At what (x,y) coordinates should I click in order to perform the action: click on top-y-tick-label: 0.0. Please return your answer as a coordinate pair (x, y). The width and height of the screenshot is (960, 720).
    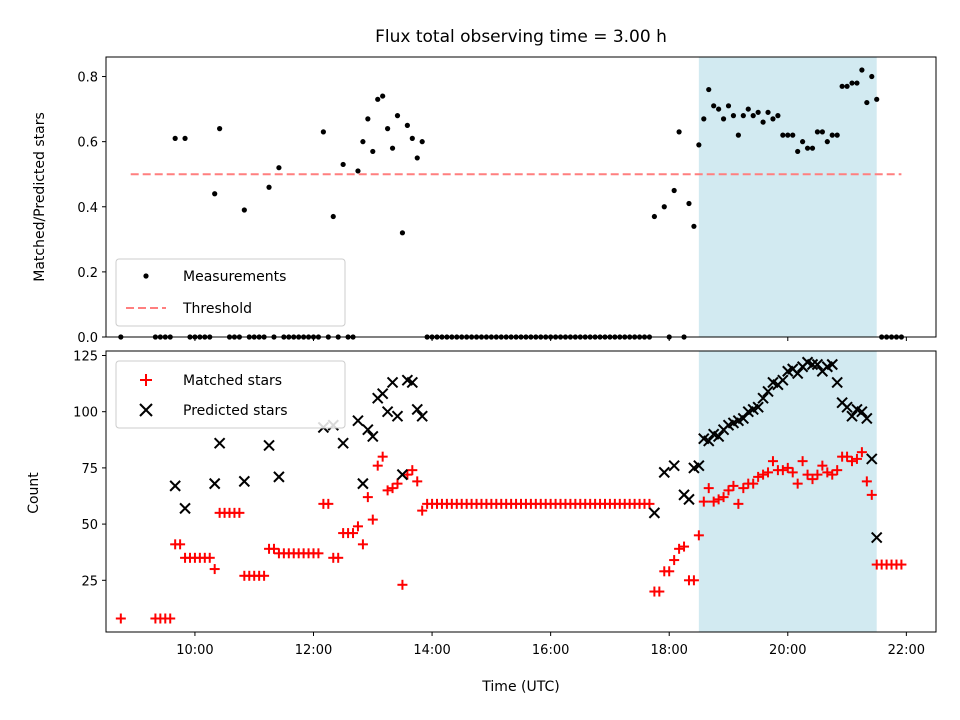
    Looking at the image, I should click on (87, 338).